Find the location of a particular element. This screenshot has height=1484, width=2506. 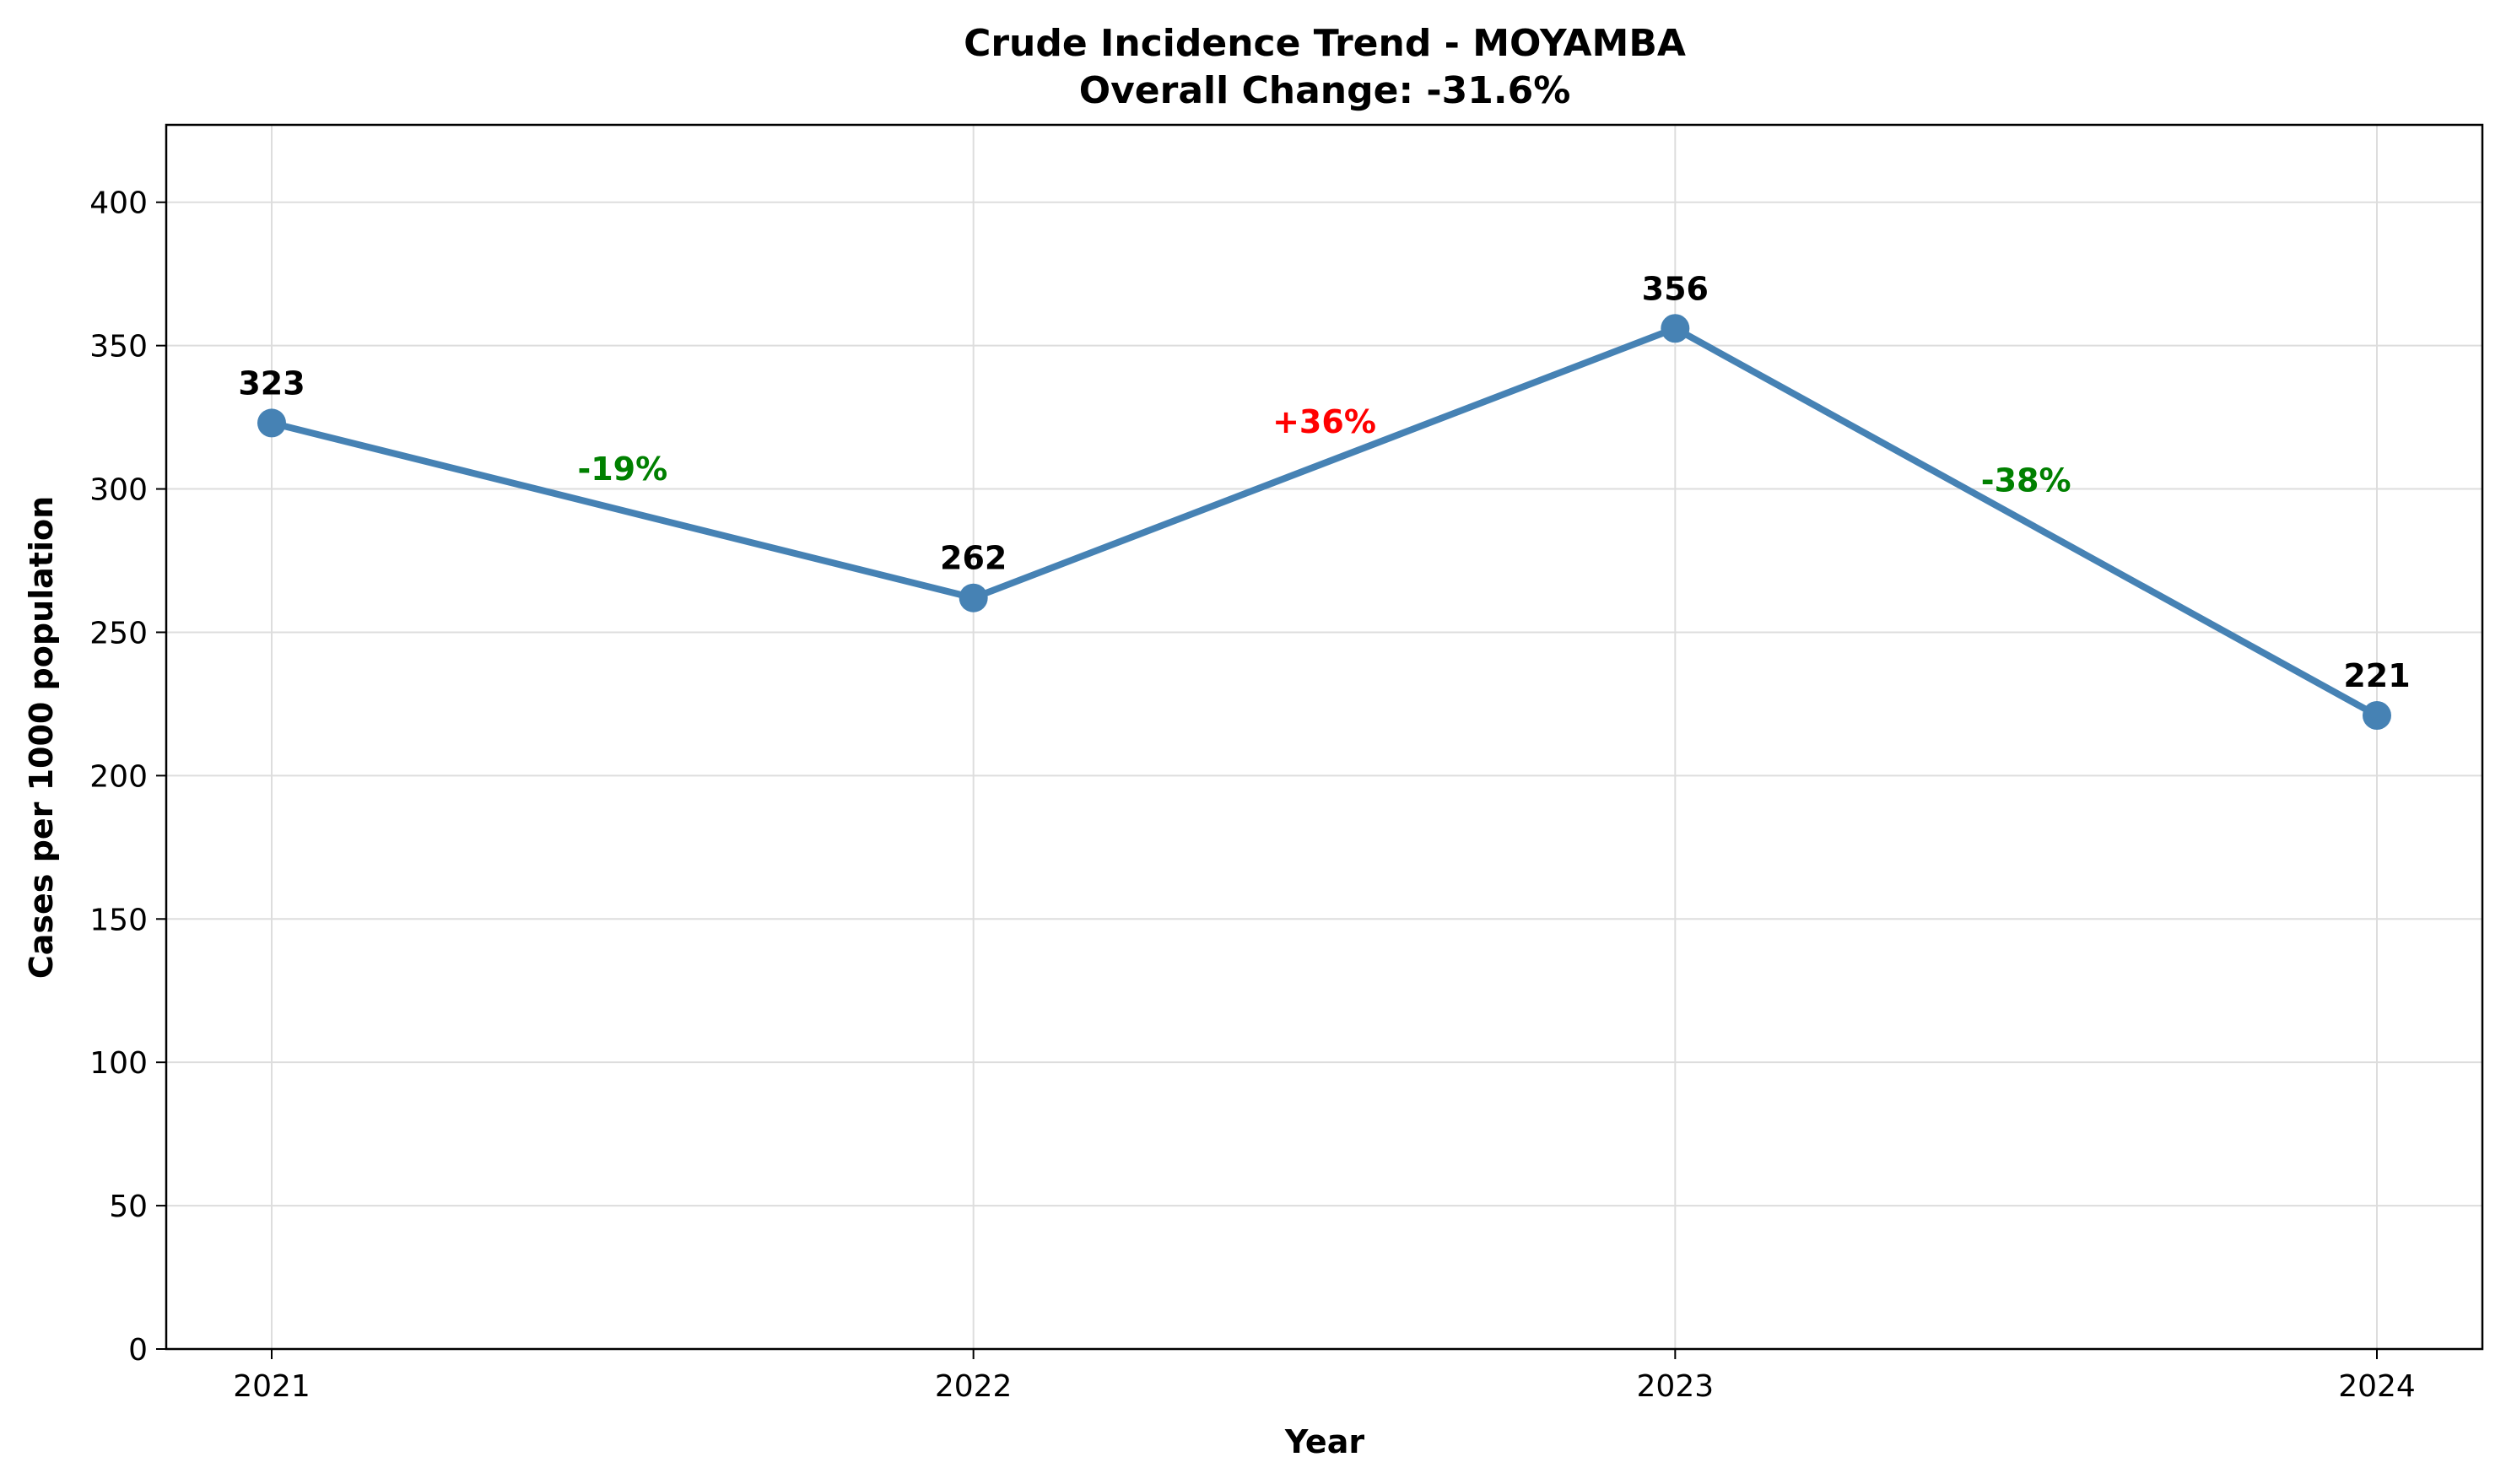

x-tick-label: 2023 is located at coordinates (1676, 1386).